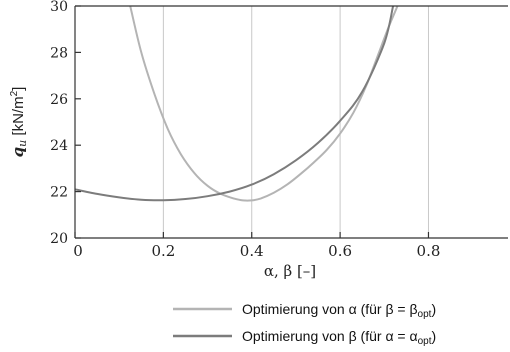  I want to click on y-axis-label: qu [kN/m2], so click(19, 122).